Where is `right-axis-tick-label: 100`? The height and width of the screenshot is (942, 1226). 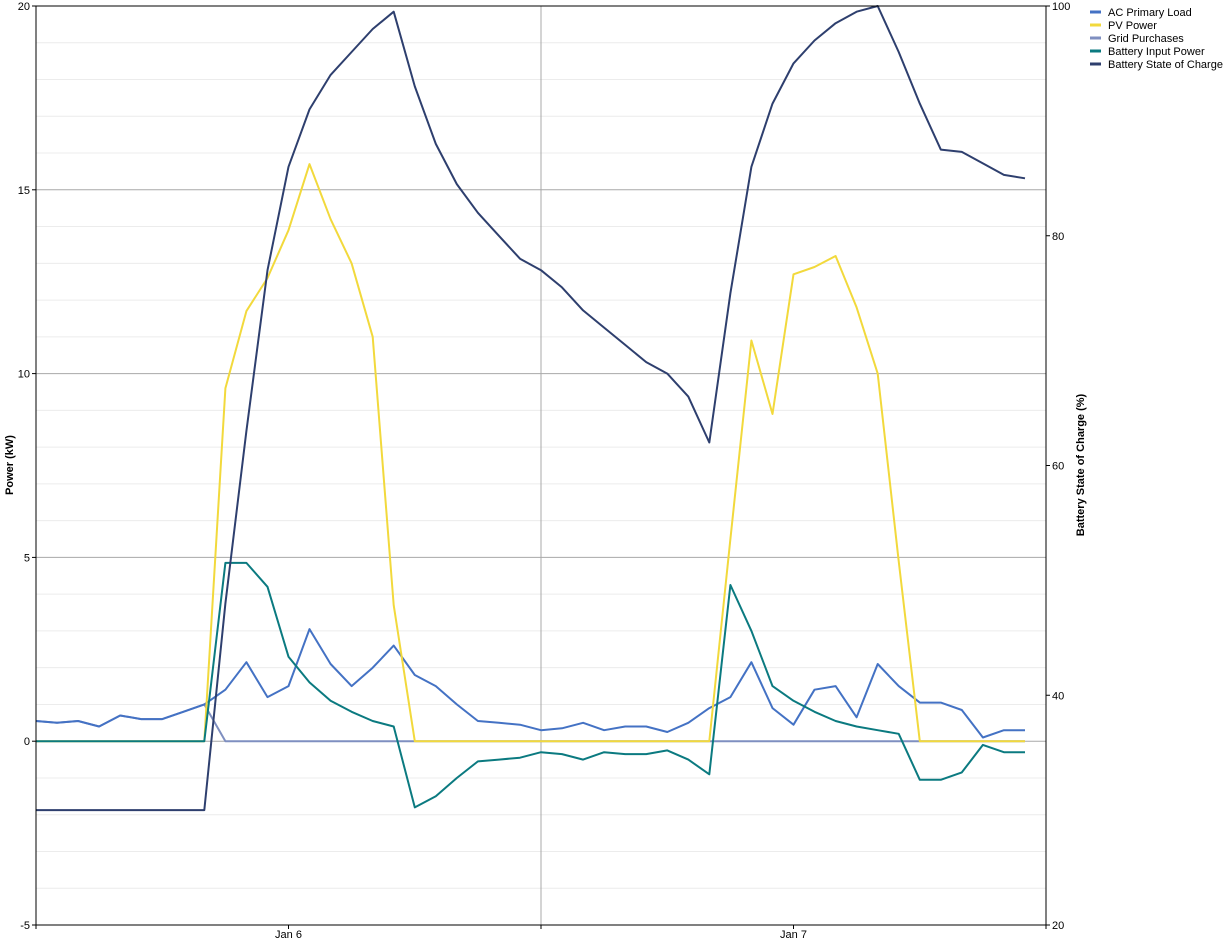 right-axis-tick-label: 100 is located at coordinates (1061, 7).